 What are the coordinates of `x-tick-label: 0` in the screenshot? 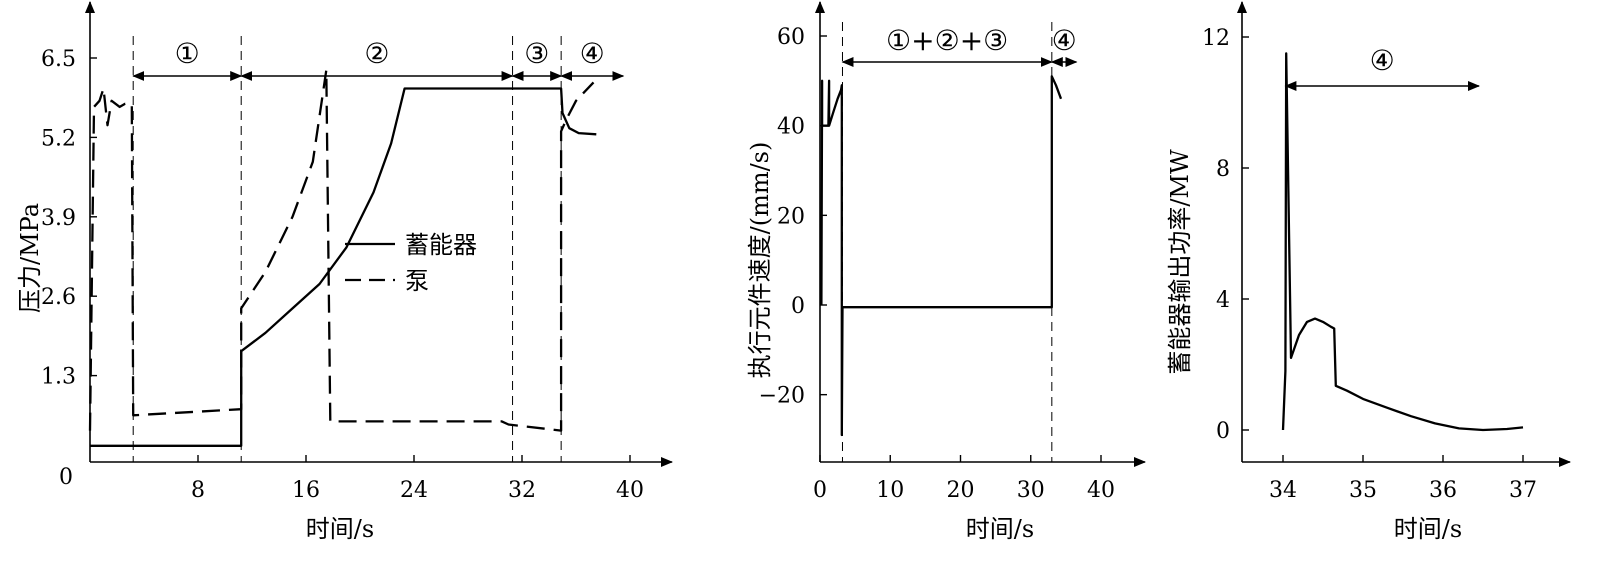 It's located at (820, 490).